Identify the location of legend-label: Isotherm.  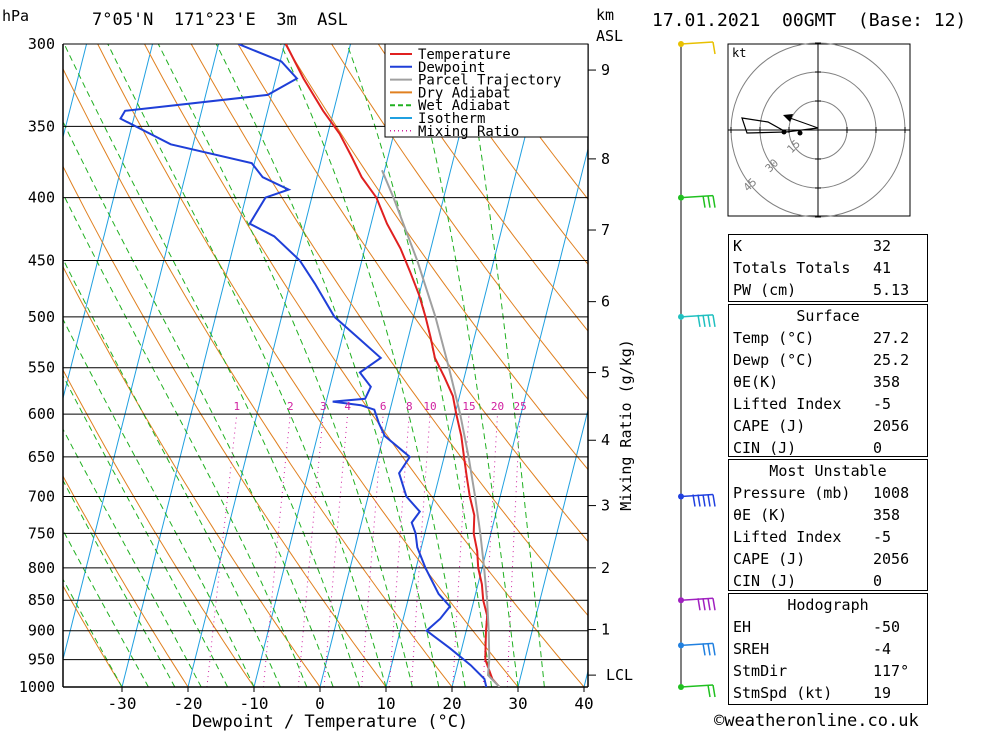
(451, 119).